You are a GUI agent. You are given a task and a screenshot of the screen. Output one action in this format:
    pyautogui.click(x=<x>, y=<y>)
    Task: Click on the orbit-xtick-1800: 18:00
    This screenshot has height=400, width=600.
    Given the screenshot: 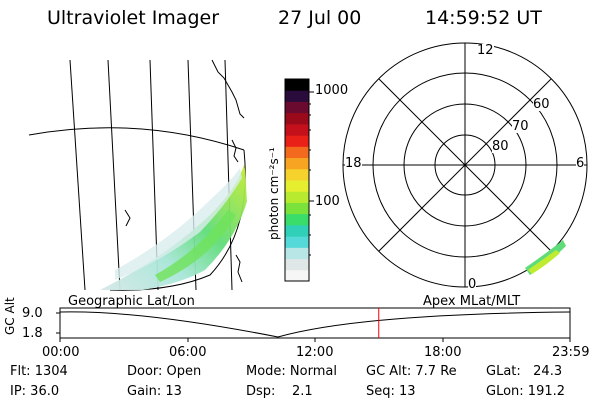 What is the action you would take?
    pyautogui.click(x=443, y=352)
    